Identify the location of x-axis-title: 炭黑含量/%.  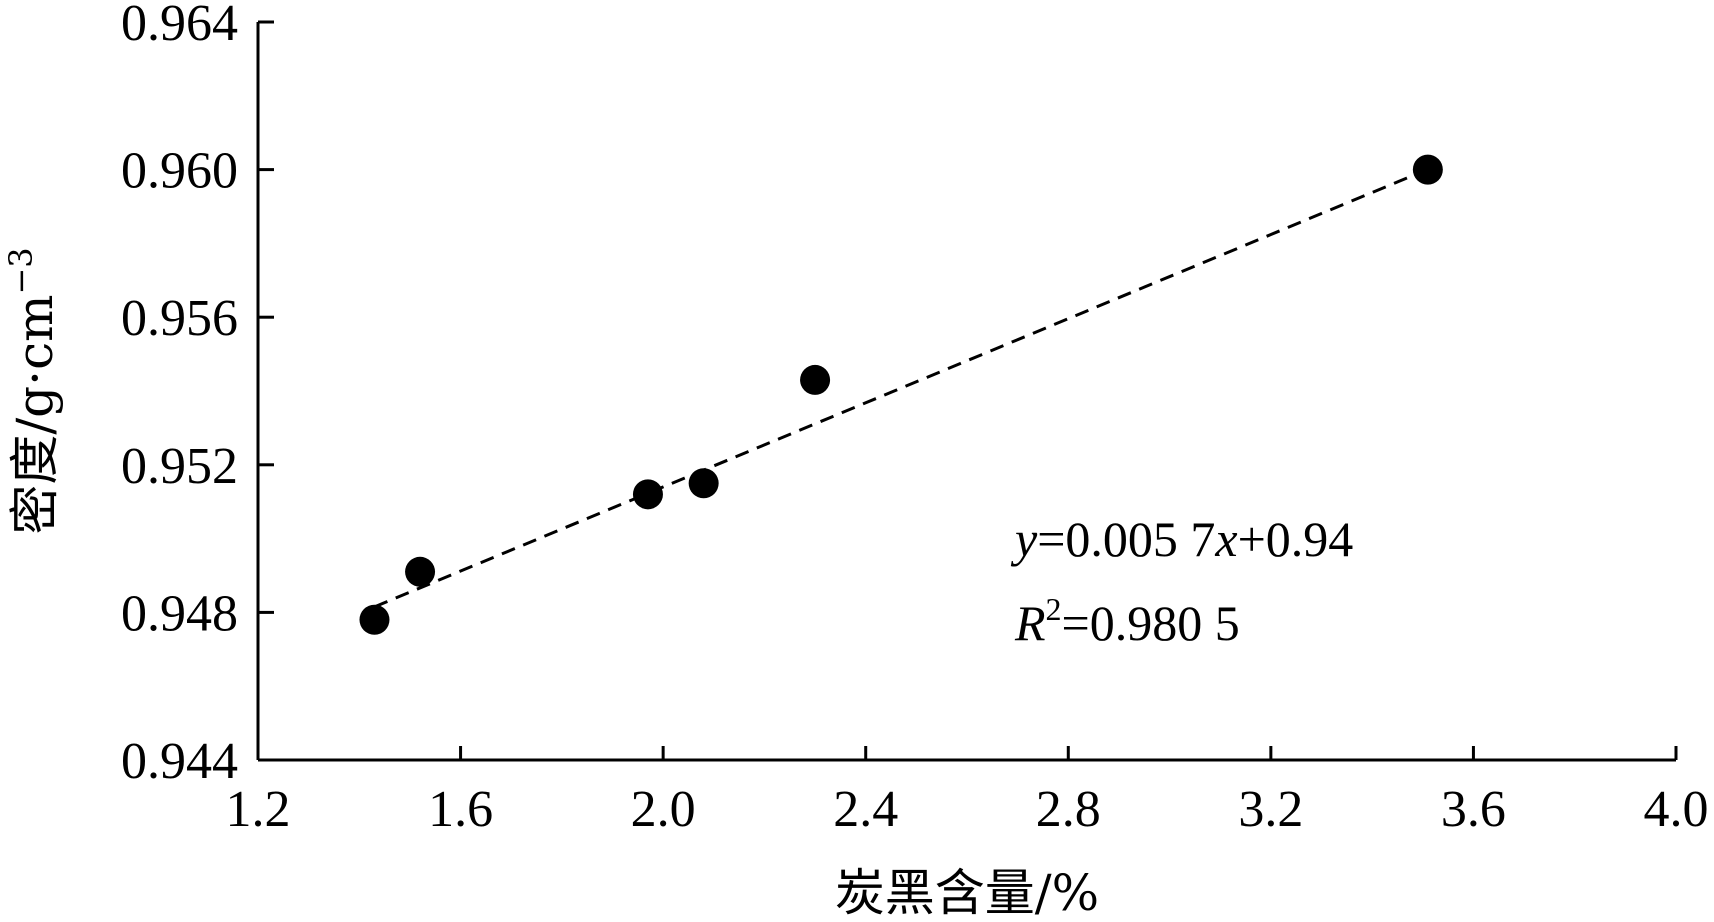
(967, 893).